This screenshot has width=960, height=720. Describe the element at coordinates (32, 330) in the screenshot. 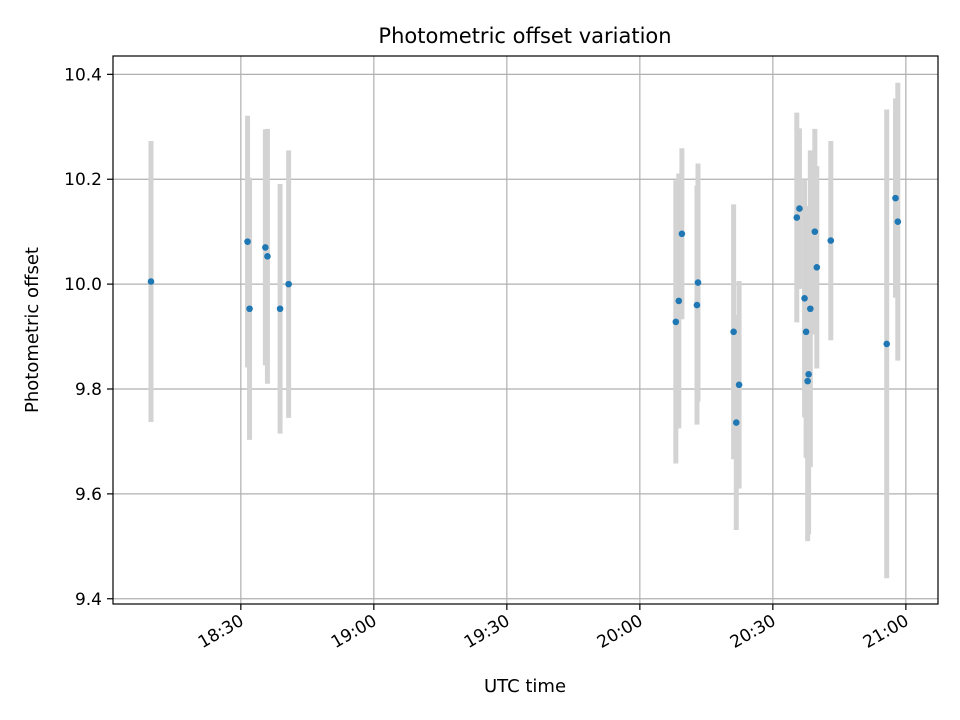

I see `y-axis-label: Photometric offset` at that location.